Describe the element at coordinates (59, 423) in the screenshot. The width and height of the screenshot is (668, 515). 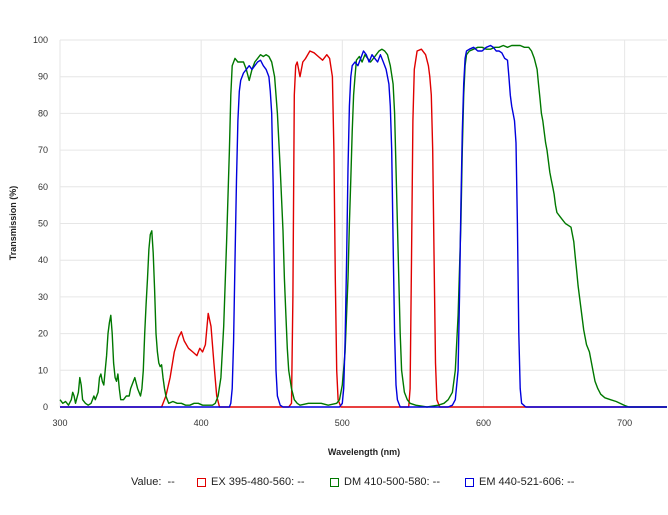
I see `x-tick-label: 300` at that location.